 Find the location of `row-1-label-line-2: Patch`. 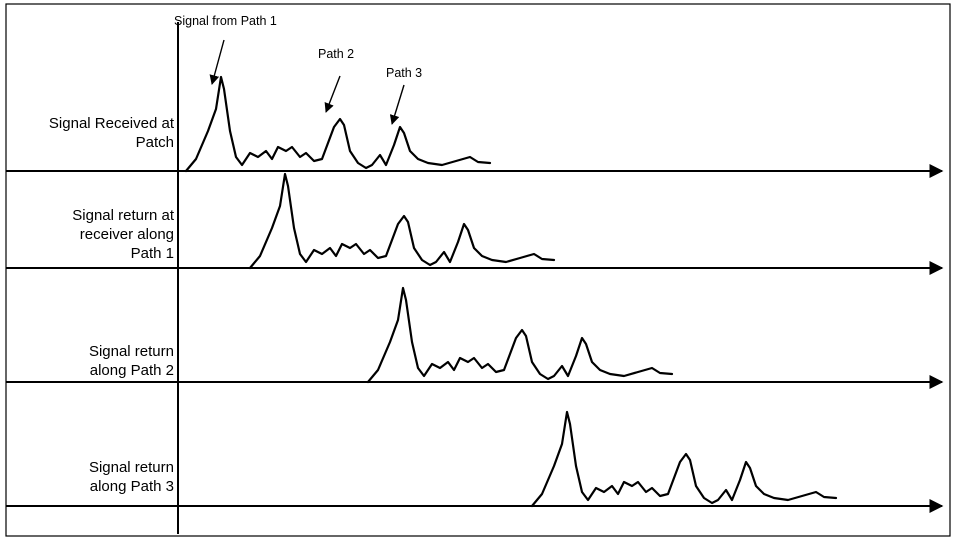

row-1-label-line-2: Patch is located at coordinates (155, 142).